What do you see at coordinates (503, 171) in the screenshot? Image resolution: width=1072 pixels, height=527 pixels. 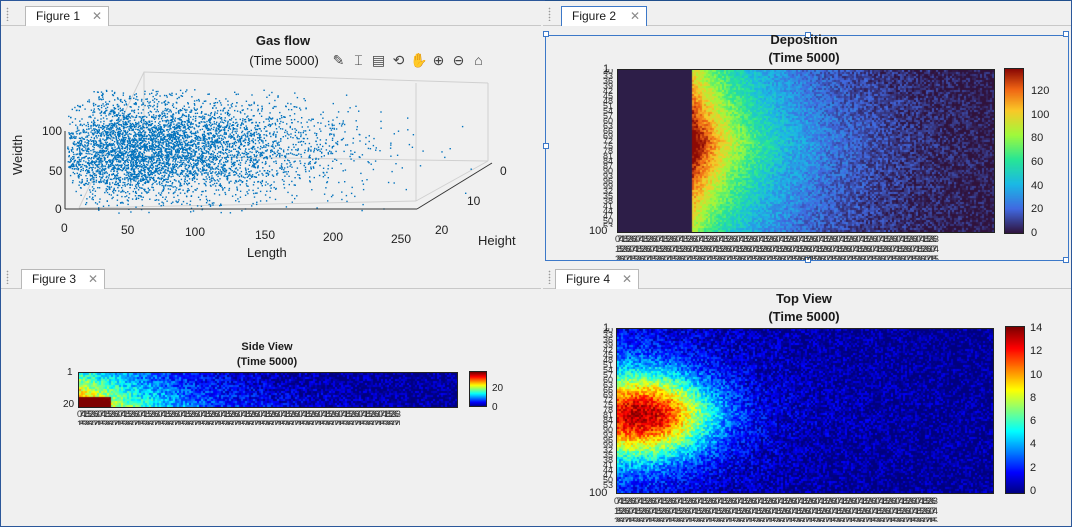 I see `z-tick: 0` at bounding box center [503, 171].